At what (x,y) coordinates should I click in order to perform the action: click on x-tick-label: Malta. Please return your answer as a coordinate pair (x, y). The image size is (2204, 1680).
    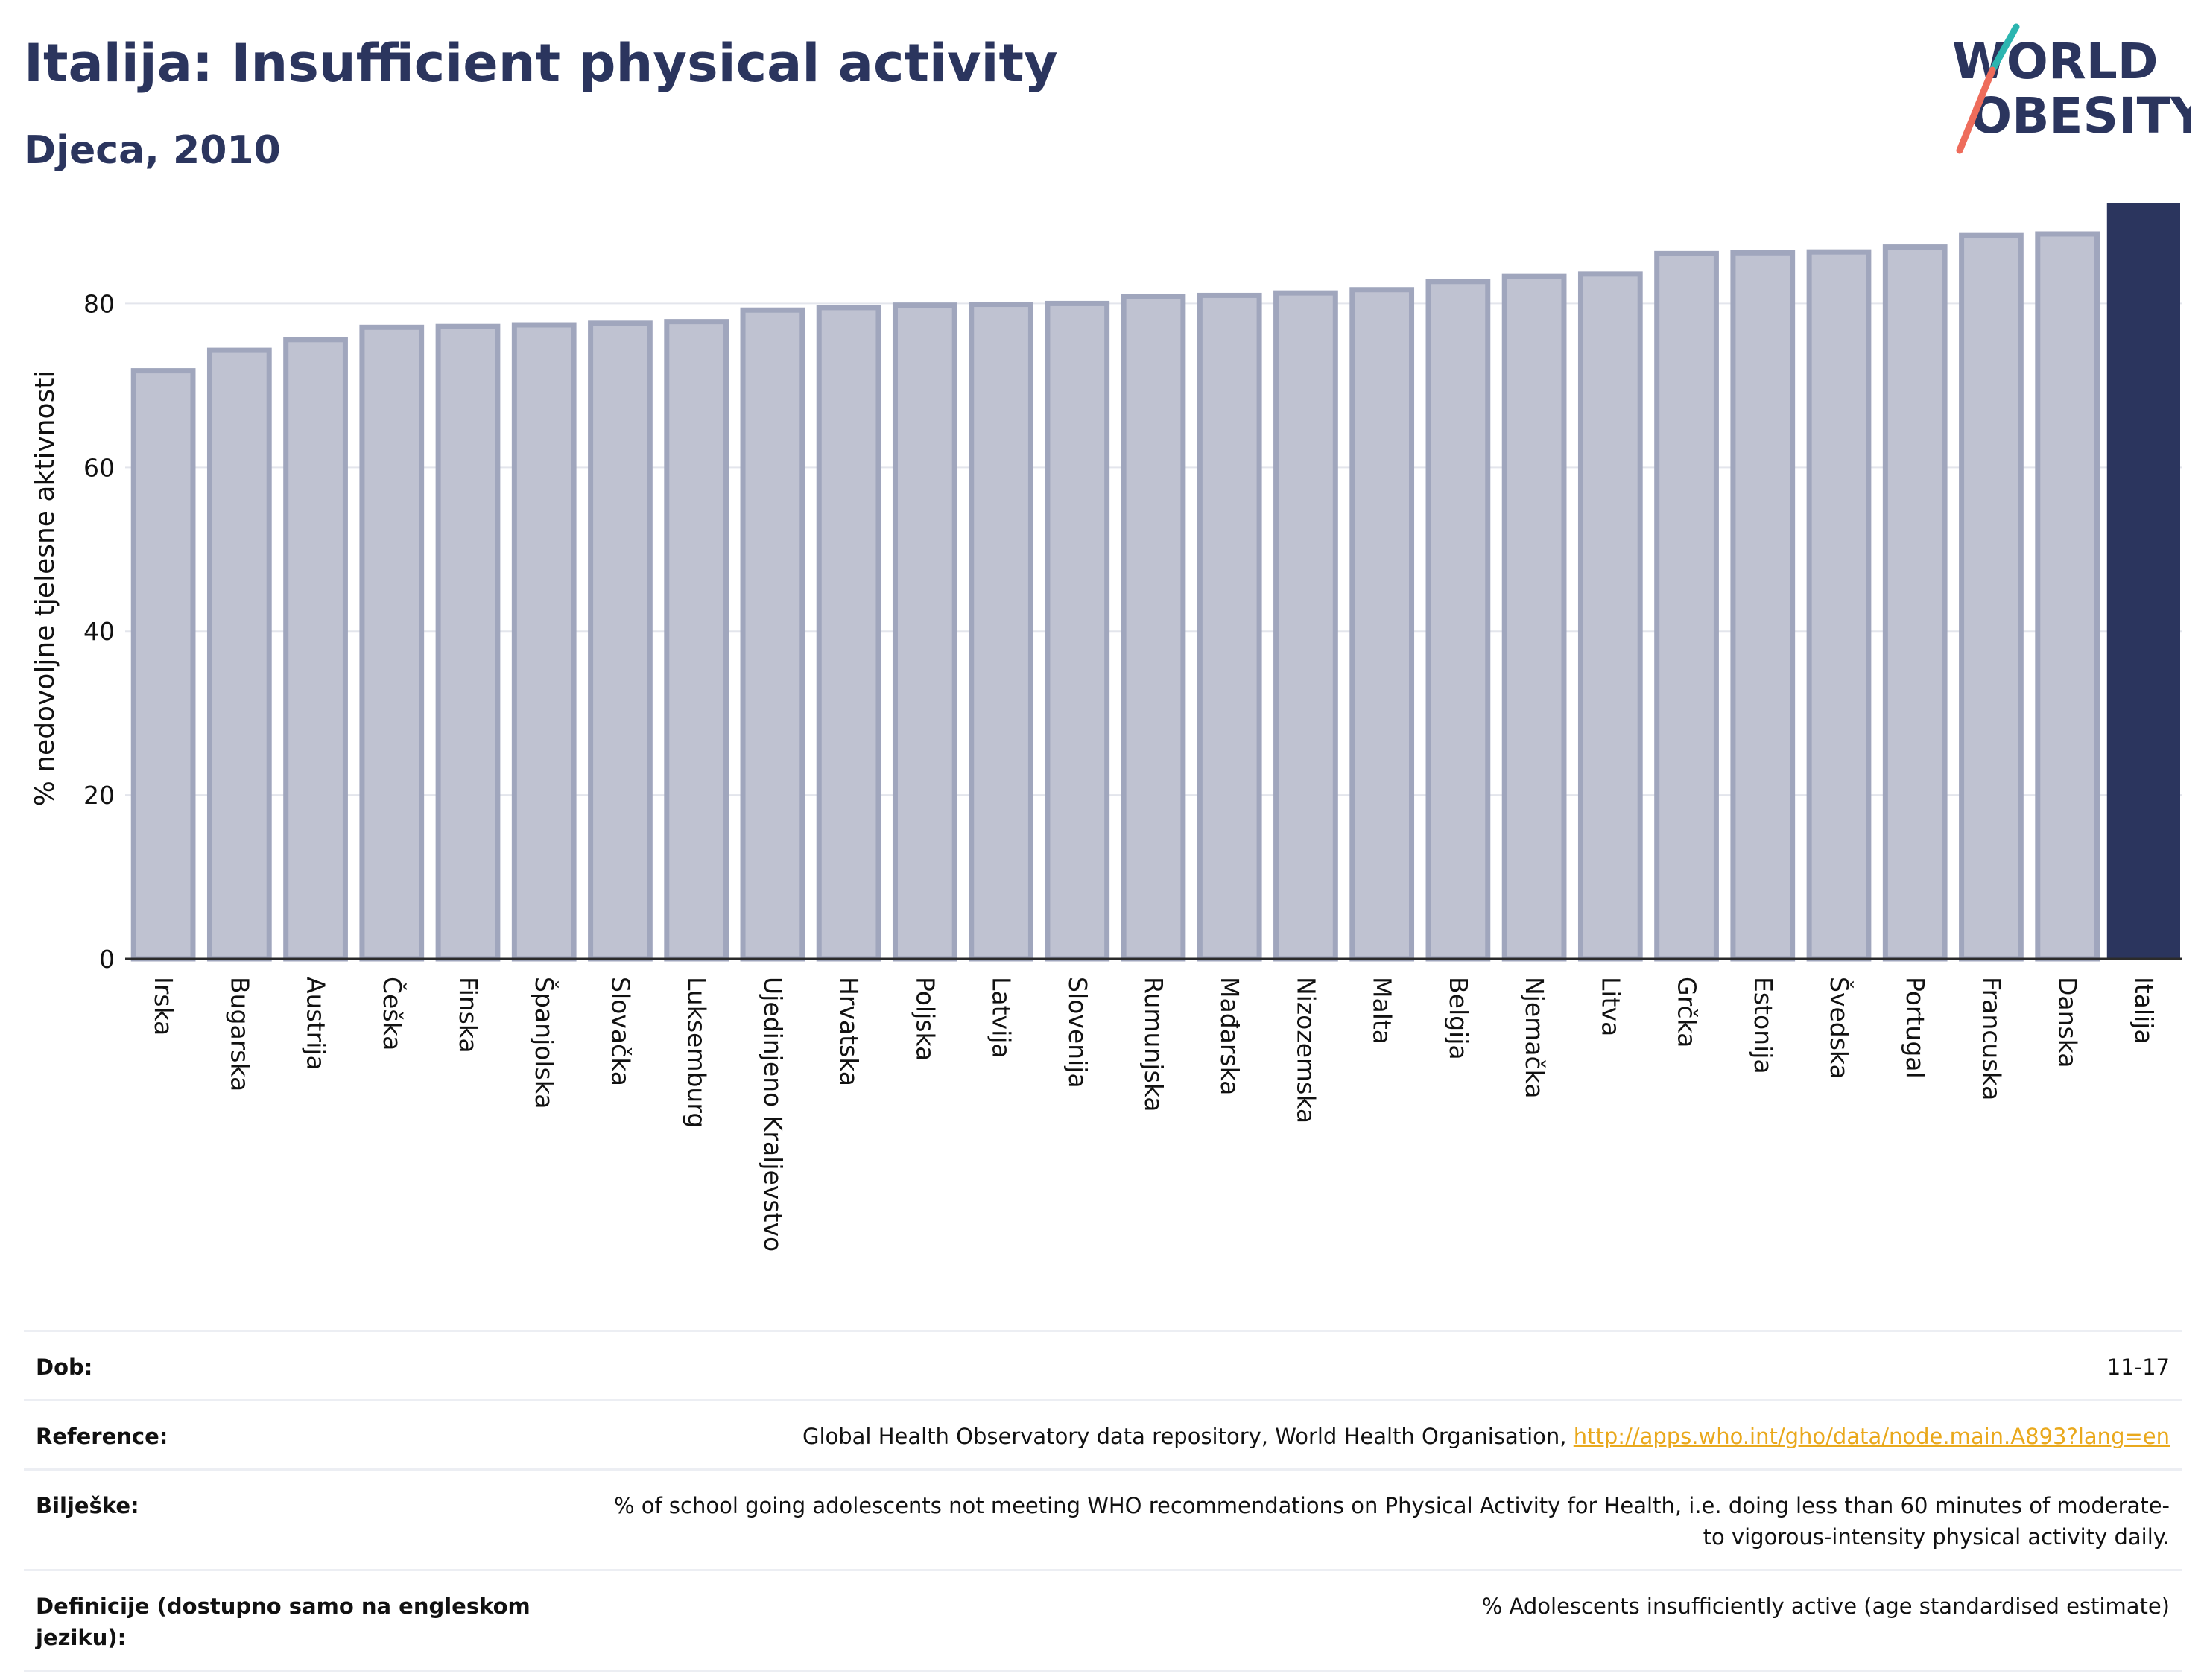
    Looking at the image, I should click on (1382, 1011).